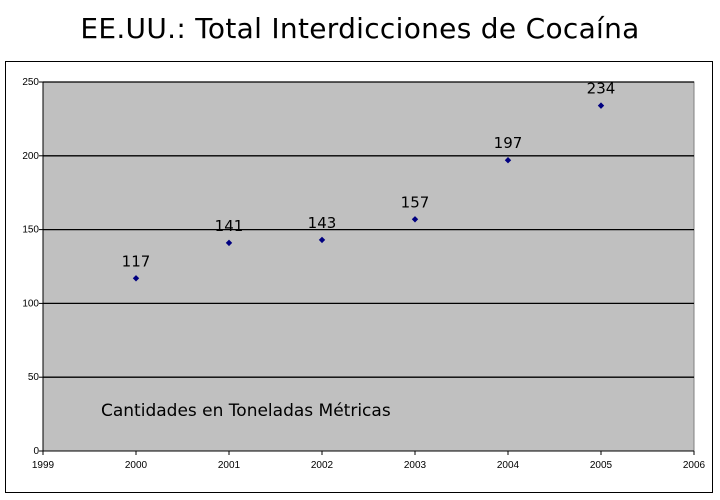 The width and height of the screenshot is (720, 500). Describe the element at coordinates (694, 465) in the screenshot. I see `x-tick-label: 2006` at that location.